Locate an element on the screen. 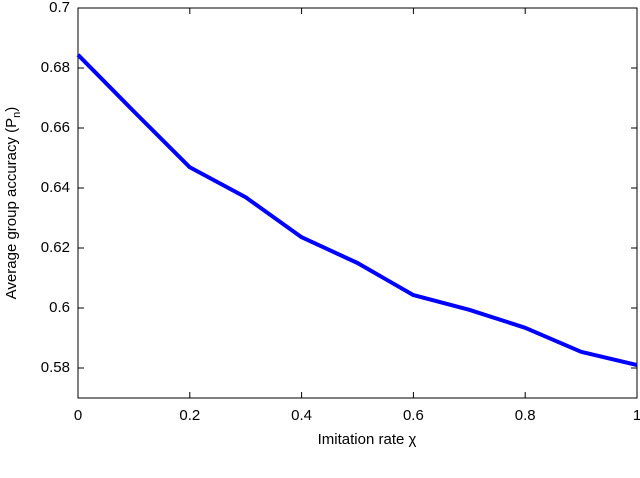 This screenshot has height=478, width=640. y-tick-label: 0.7 is located at coordinates (59, 8).